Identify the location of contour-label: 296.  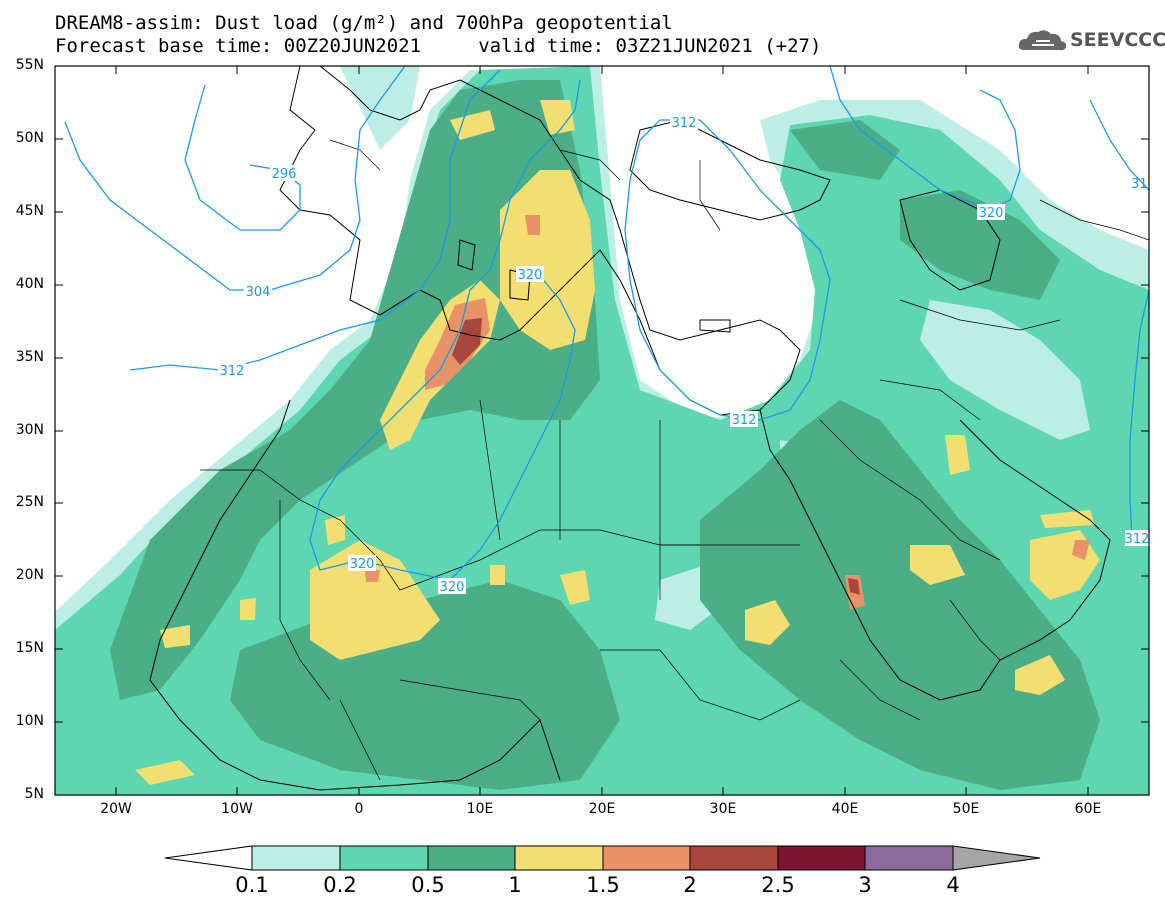
(284, 174).